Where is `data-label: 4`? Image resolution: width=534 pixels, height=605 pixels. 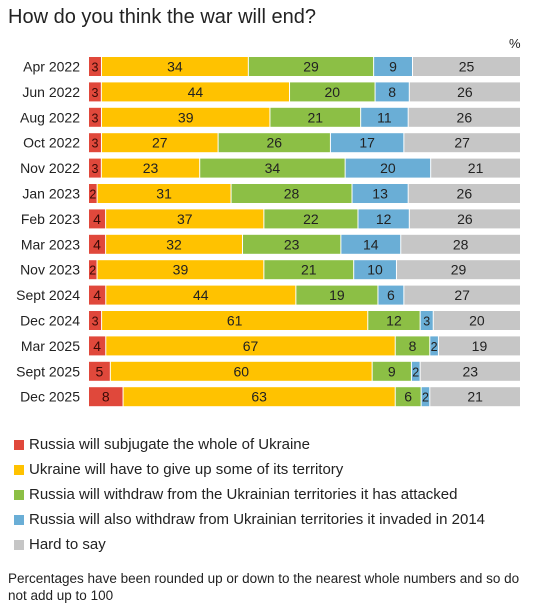 data-label: 4 is located at coordinates (97, 244).